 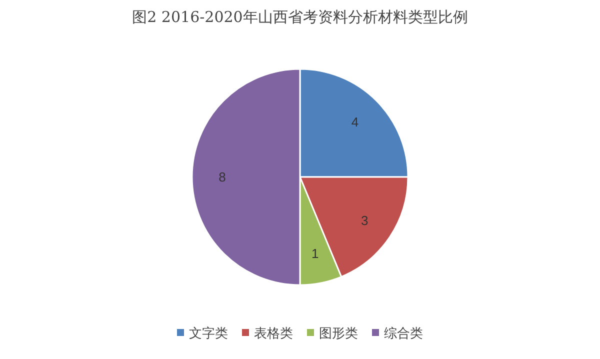 I want to click on data-label: 3, so click(x=364, y=220).